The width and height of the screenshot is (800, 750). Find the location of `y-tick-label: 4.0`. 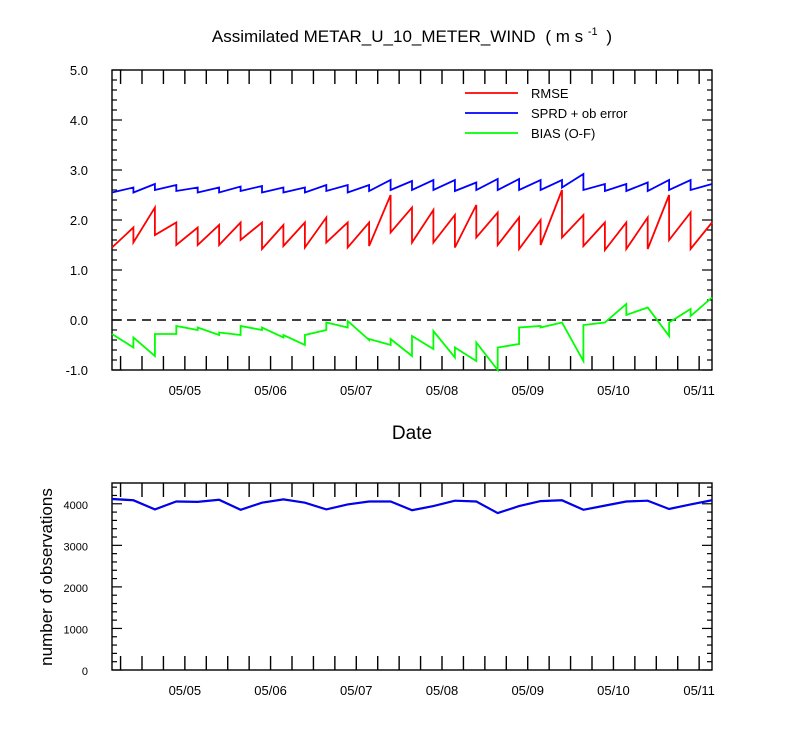

y-tick-label: 4.0 is located at coordinates (79, 120).